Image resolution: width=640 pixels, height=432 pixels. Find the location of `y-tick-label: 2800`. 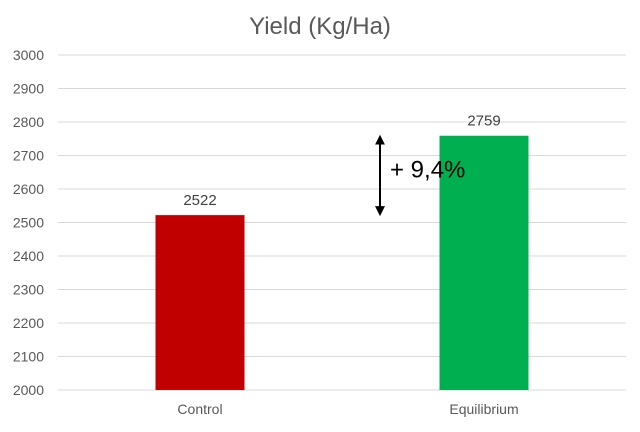

y-tick-label: 2800 is located at coordinates (28, 122).